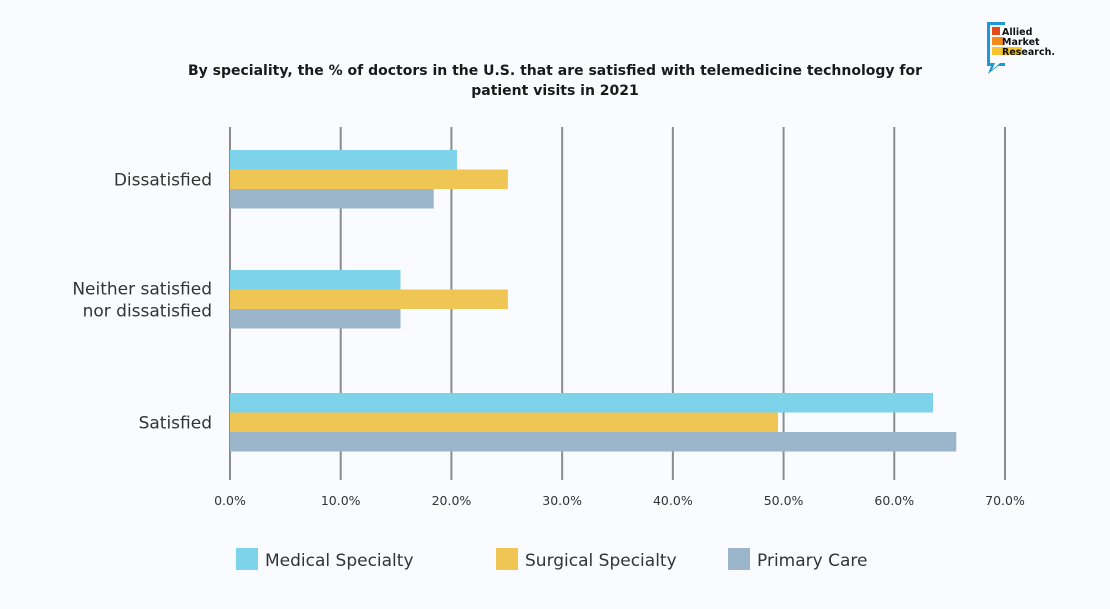 Image resolution: width=1110 pixels, height=609 pixels. I want to click on logo-text: Market, so click(1021, 42).